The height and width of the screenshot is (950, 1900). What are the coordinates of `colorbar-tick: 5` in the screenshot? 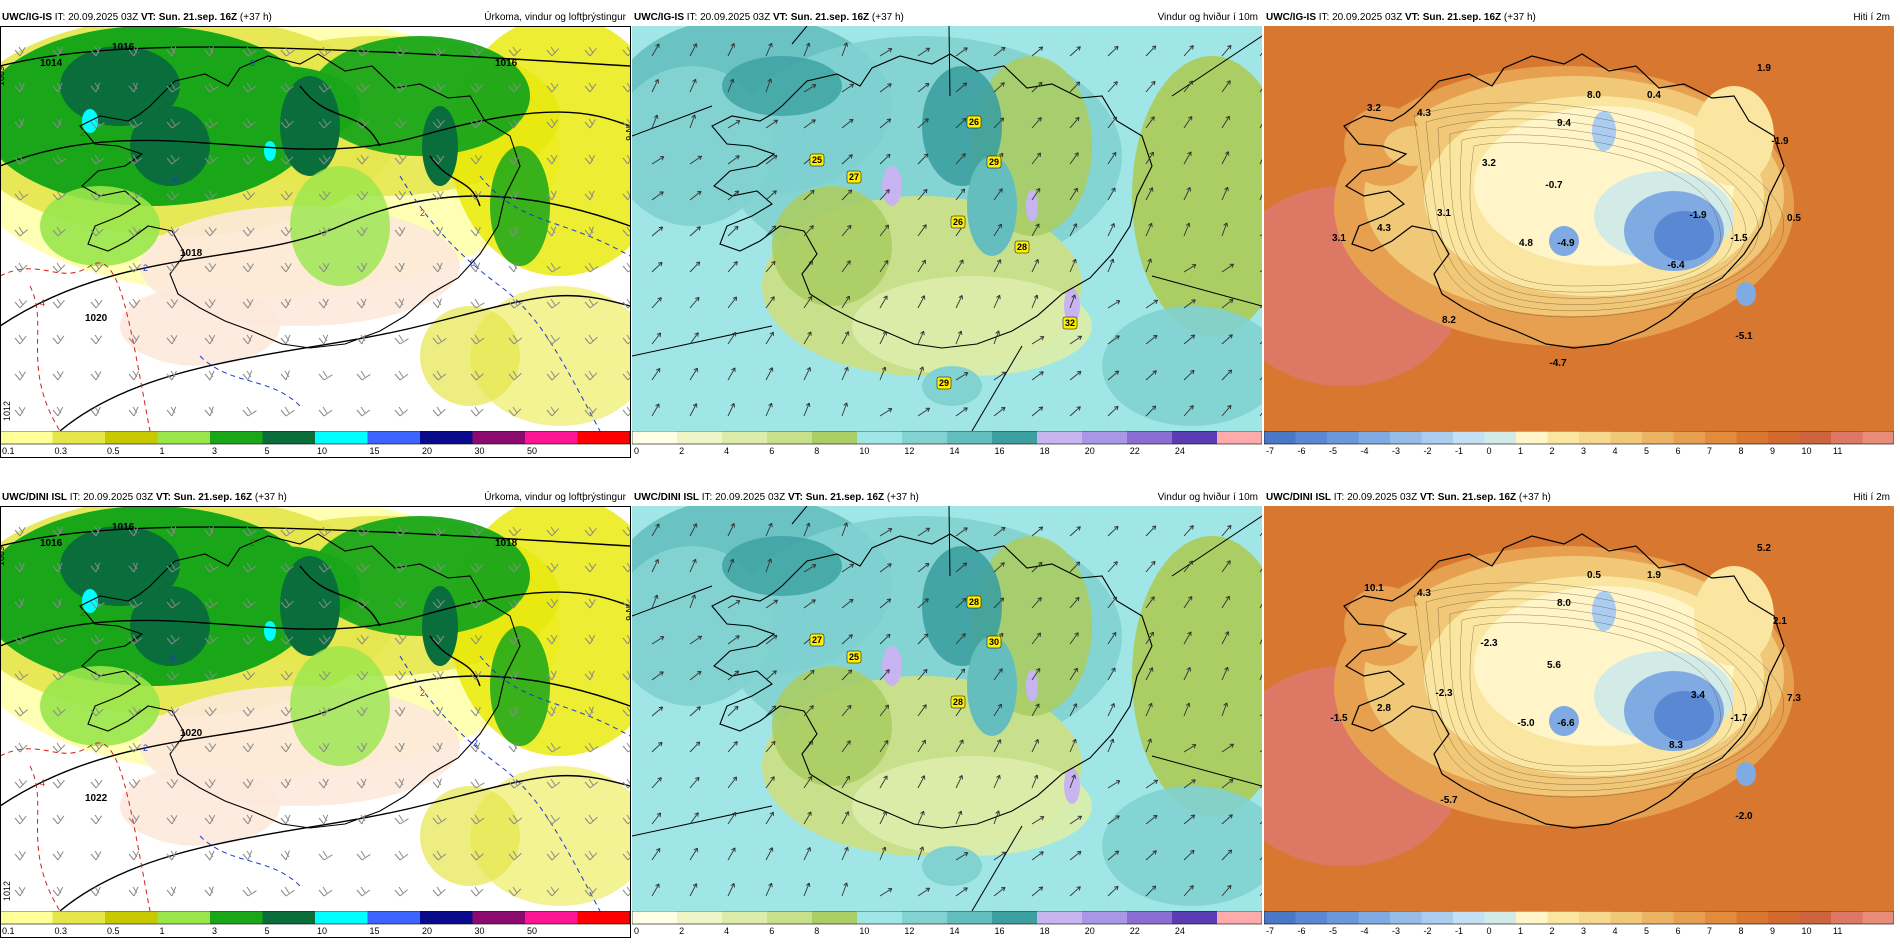 It's located at (1646, 931).